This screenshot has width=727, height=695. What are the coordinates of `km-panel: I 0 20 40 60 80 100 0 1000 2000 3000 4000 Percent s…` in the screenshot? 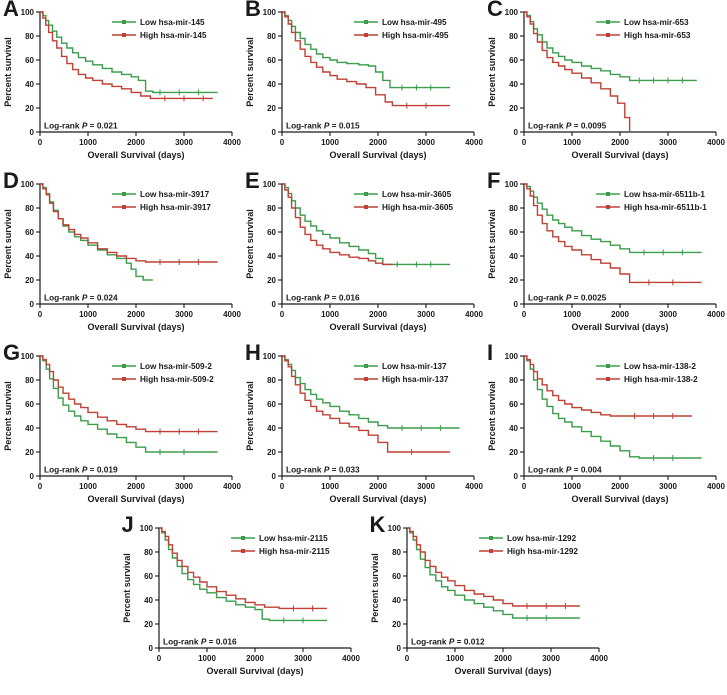 It's located at (605, 428).